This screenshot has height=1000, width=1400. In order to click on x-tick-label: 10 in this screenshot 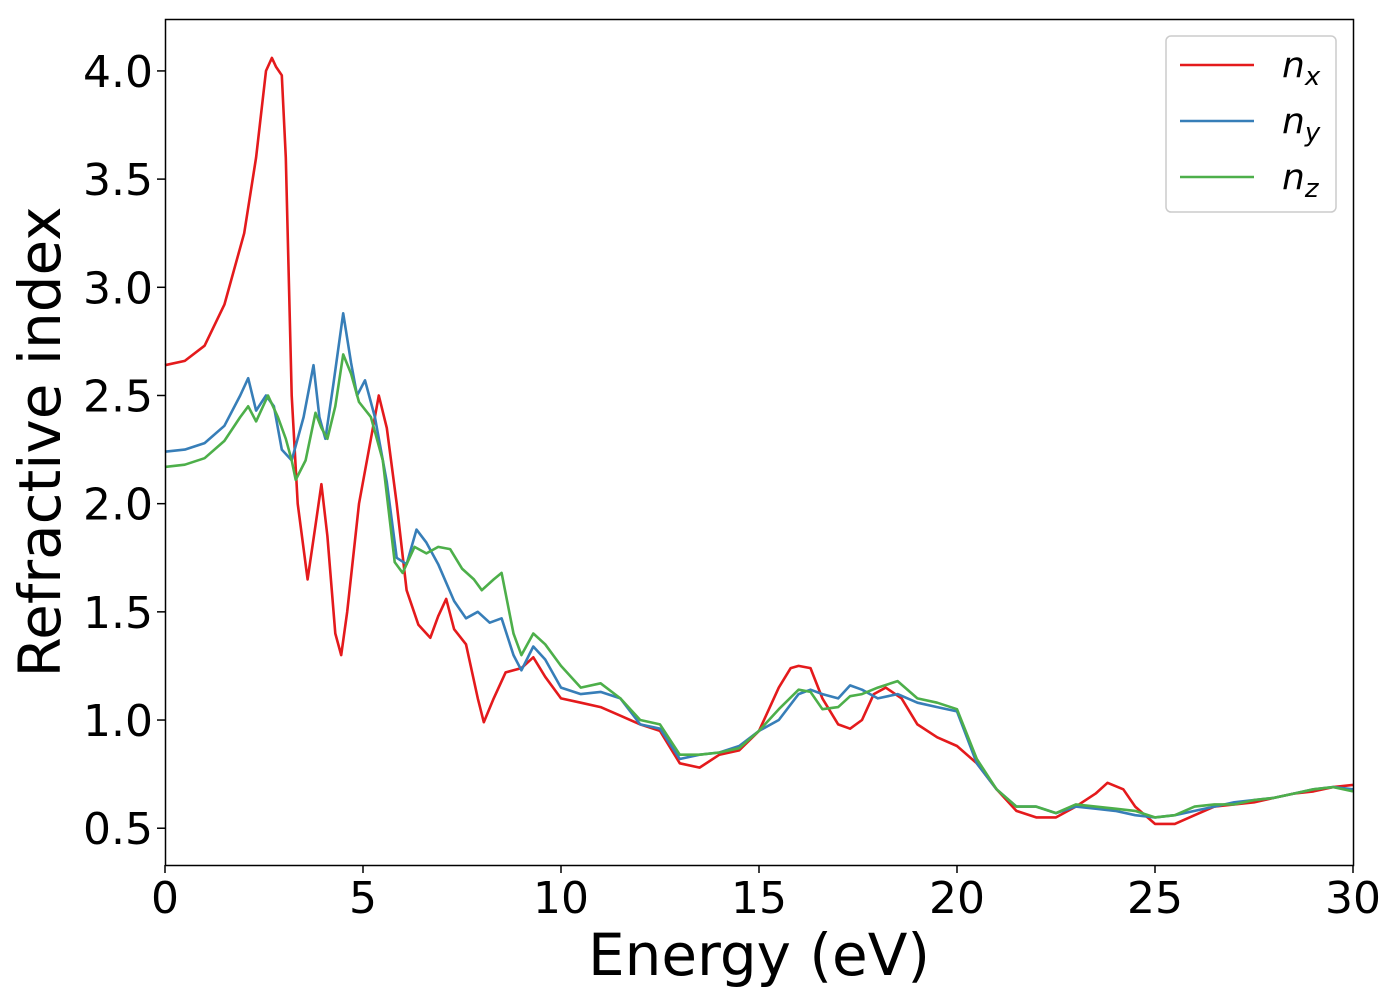, I will do `click(561, 898)`.